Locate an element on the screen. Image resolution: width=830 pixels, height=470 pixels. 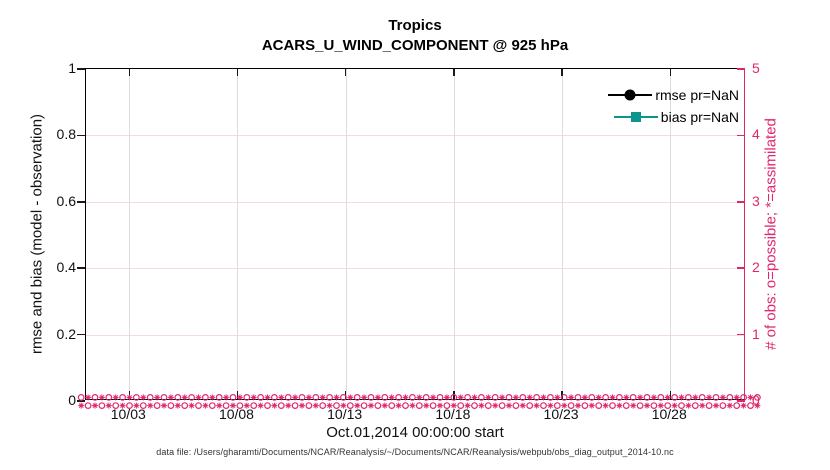
x-tick-label: 10/13 is located at coordinates (345, 414).